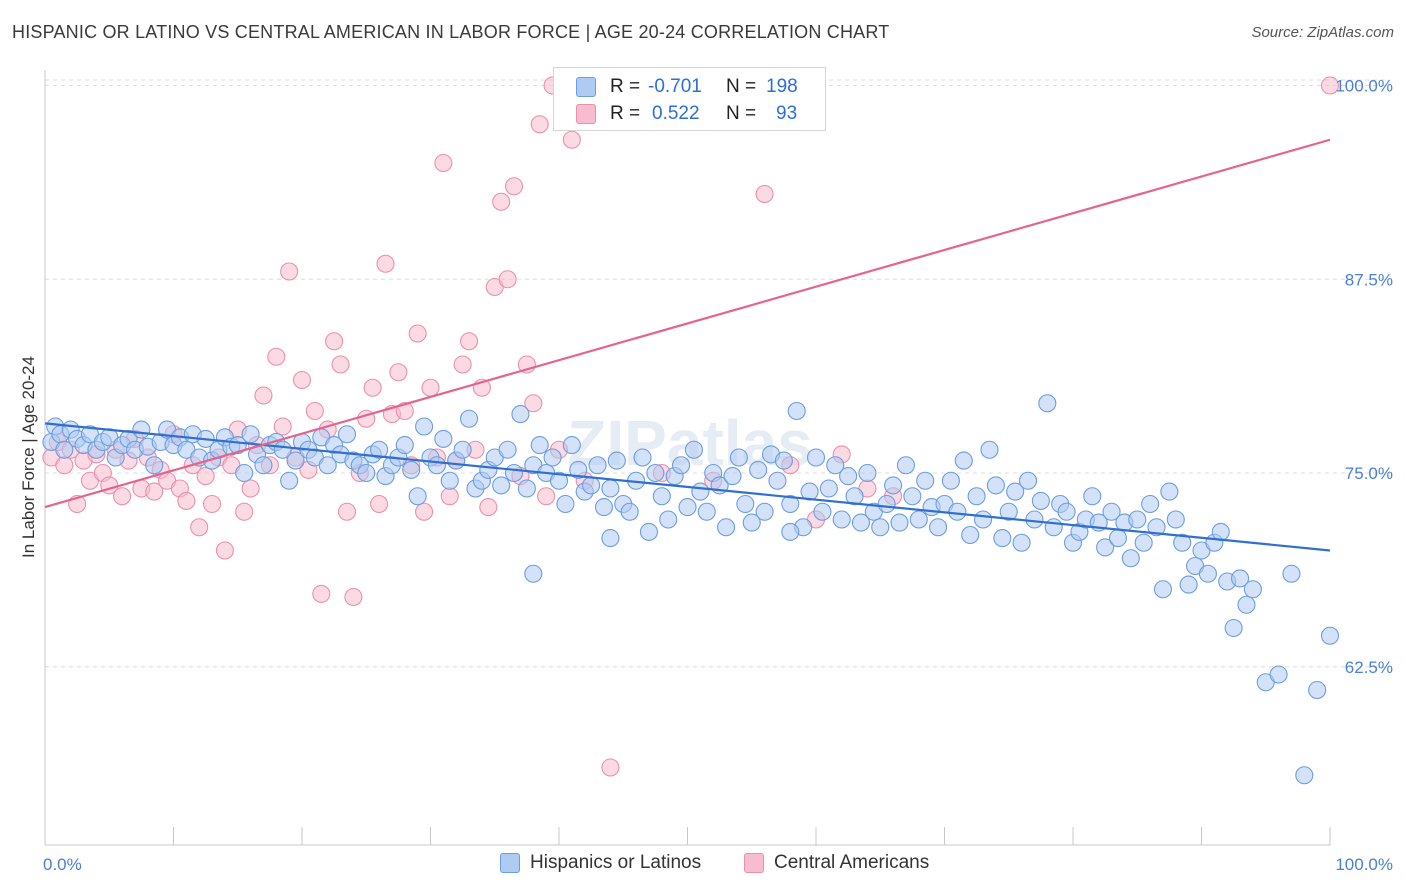  Describe the element at coordinates (1364, 86) in the screenshot. I see `y-tick-label: 100.0%` at that location.